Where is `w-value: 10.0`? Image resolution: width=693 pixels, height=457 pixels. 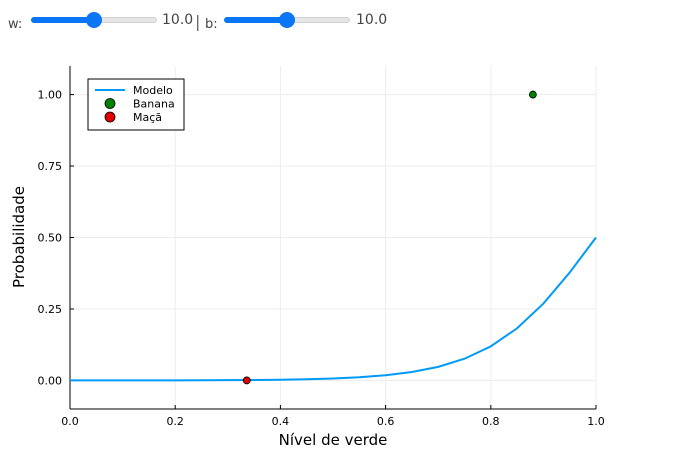 w-value: 10.0 is located at coordinates (178, 20).